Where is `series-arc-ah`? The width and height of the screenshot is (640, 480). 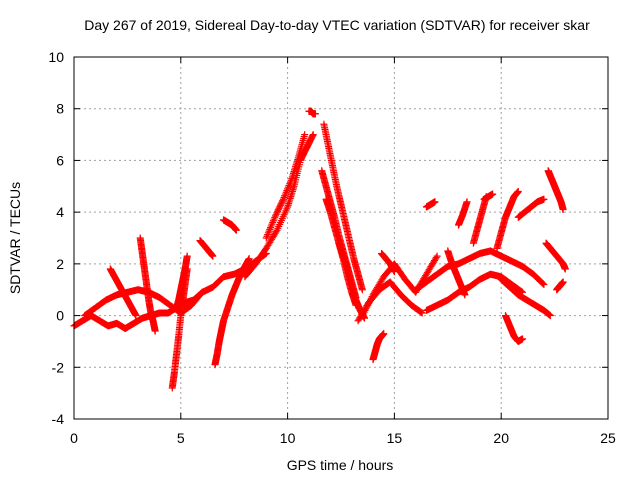
series-arc-ah is located at coordinates (560, 286).